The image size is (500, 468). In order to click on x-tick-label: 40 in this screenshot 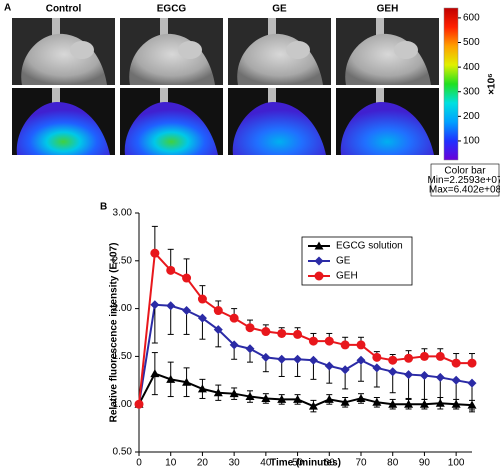, I will do `click(266, 463)`.